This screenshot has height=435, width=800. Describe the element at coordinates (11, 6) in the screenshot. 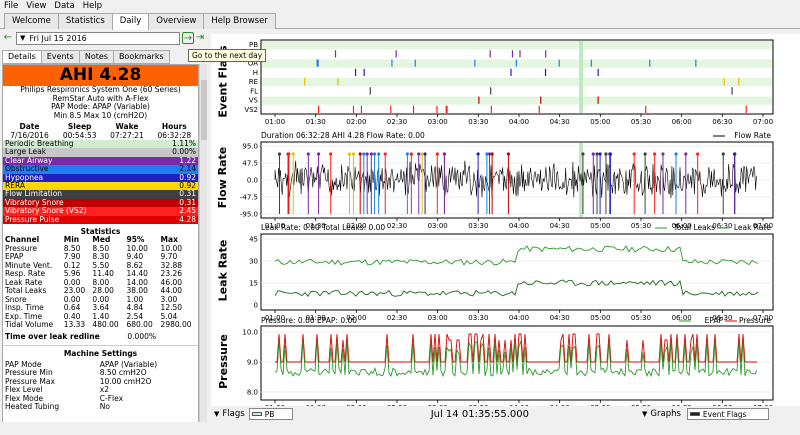

I see `menu-file: File` at that location.